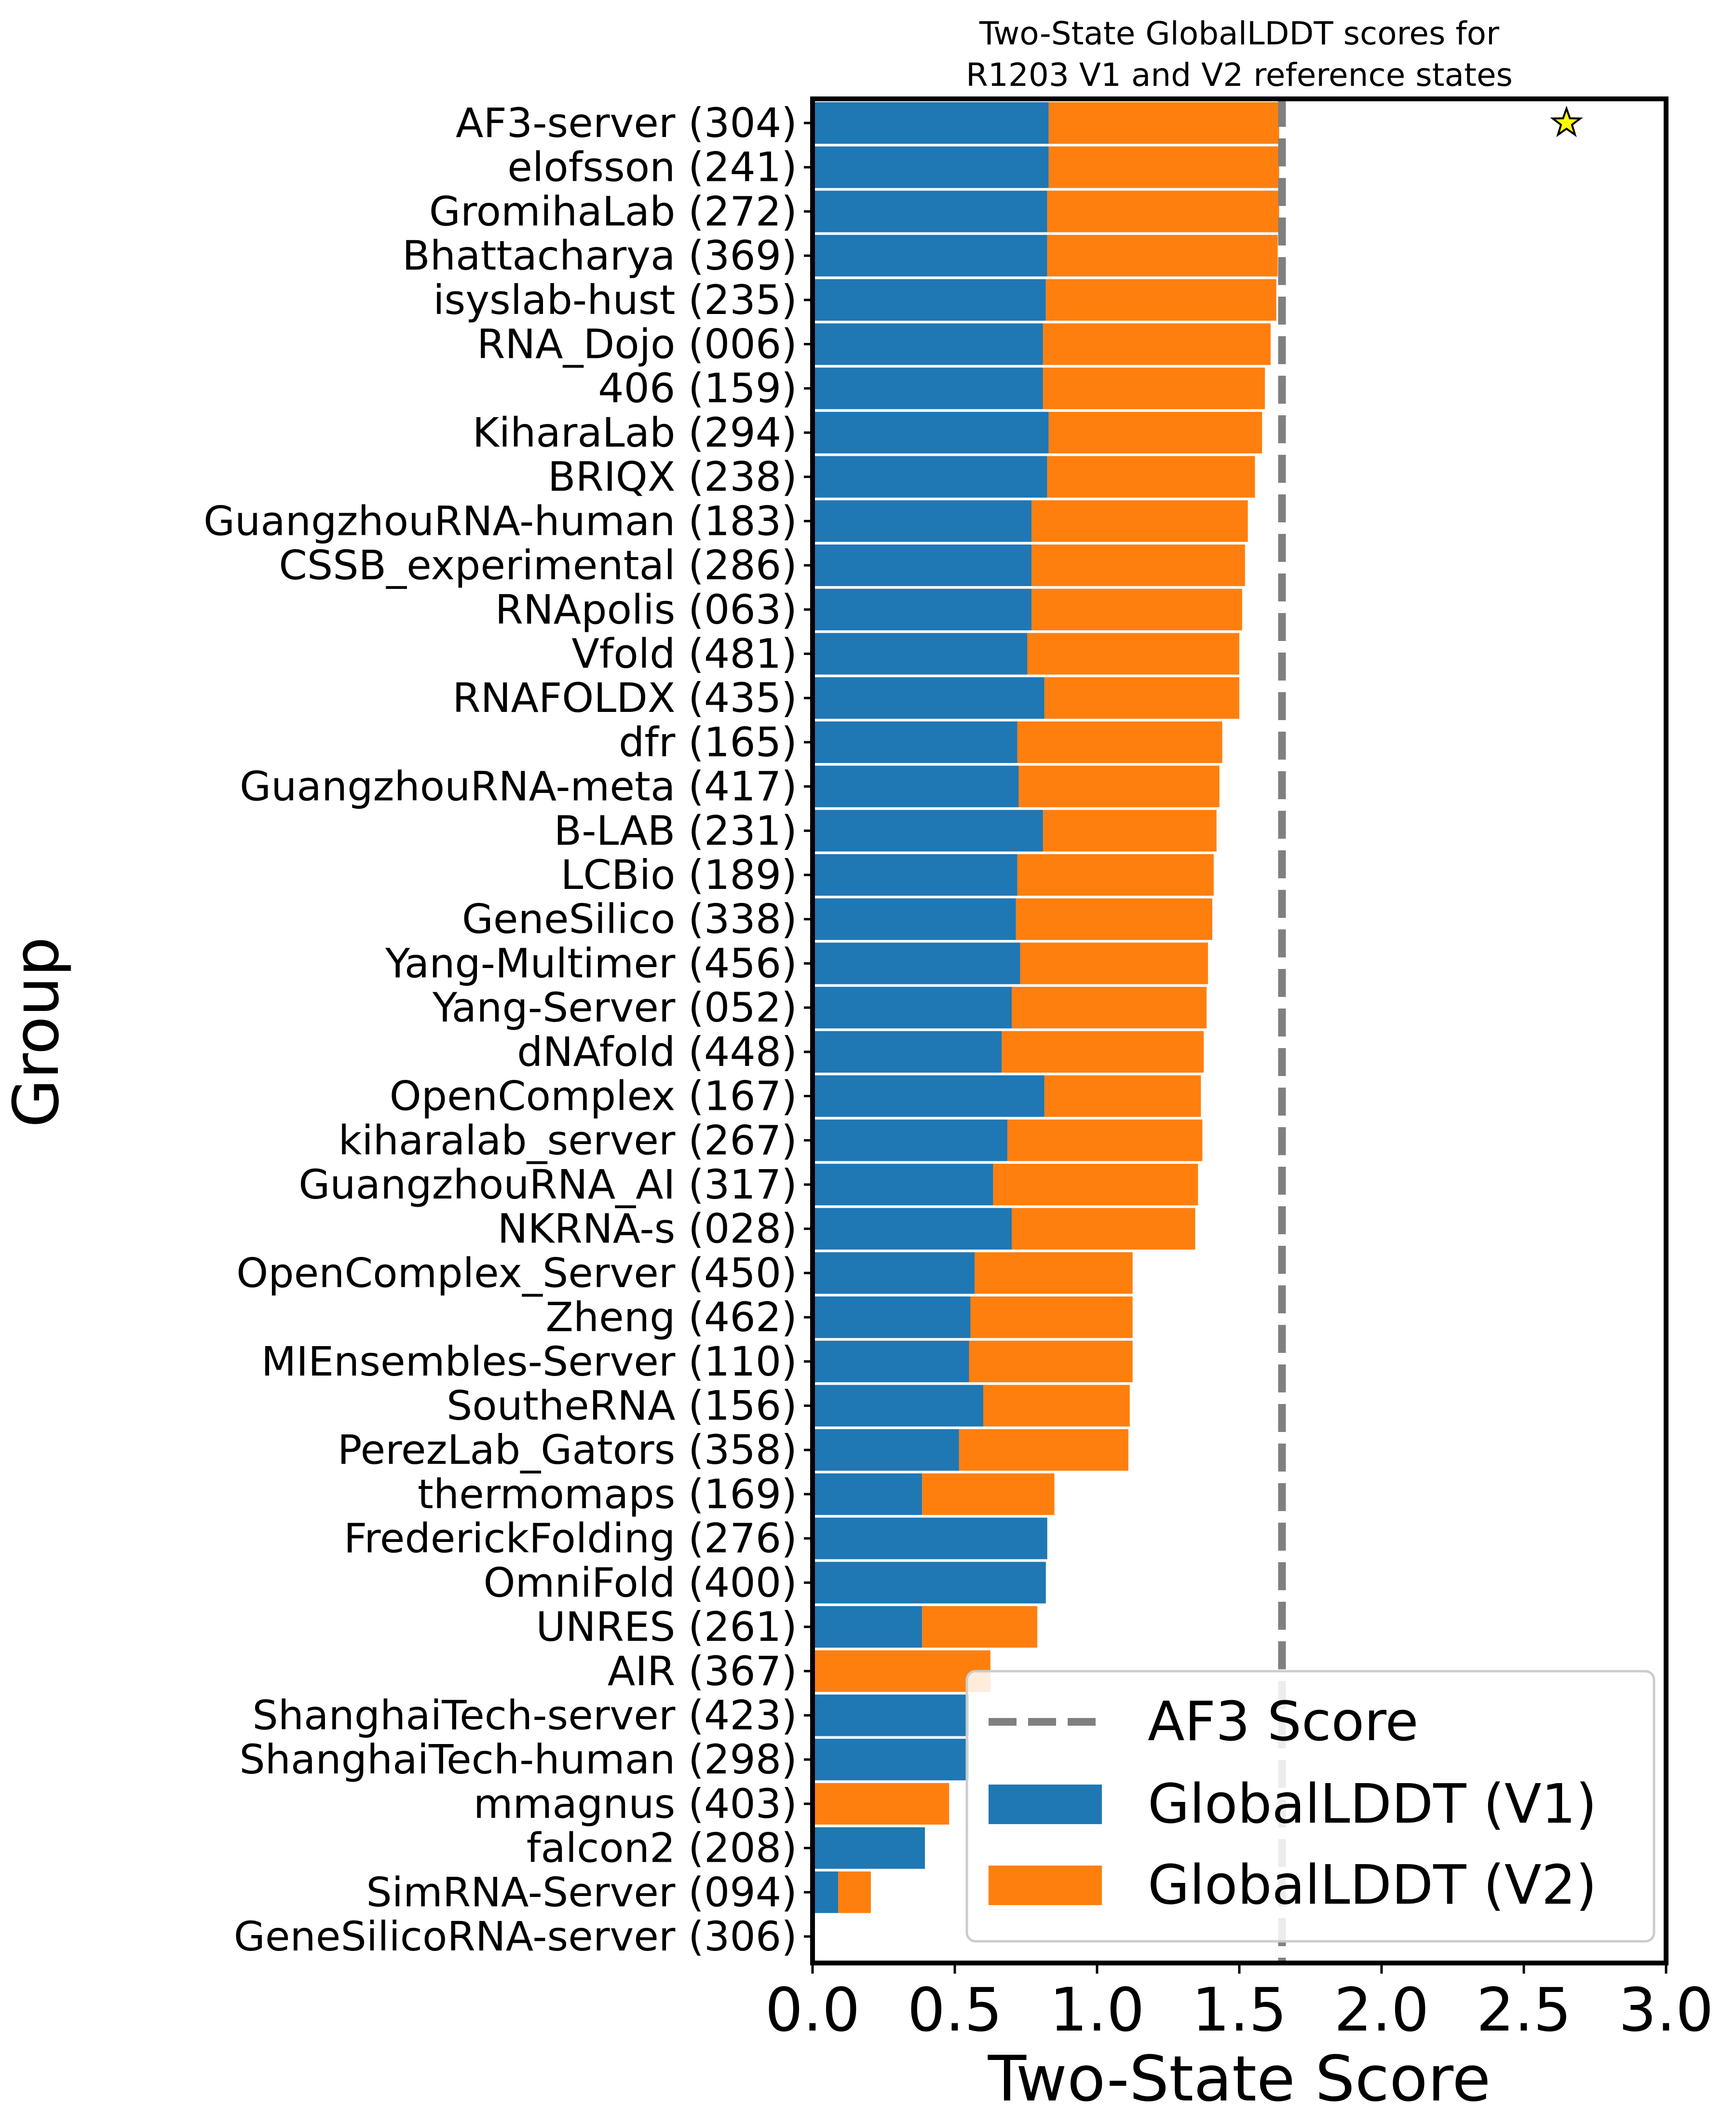 The height and width of the screenshot is (2127, 1736). Describe the element at coordinates (37, 1032) in the screenshot. I see `y-axis-label: Group` at that location.